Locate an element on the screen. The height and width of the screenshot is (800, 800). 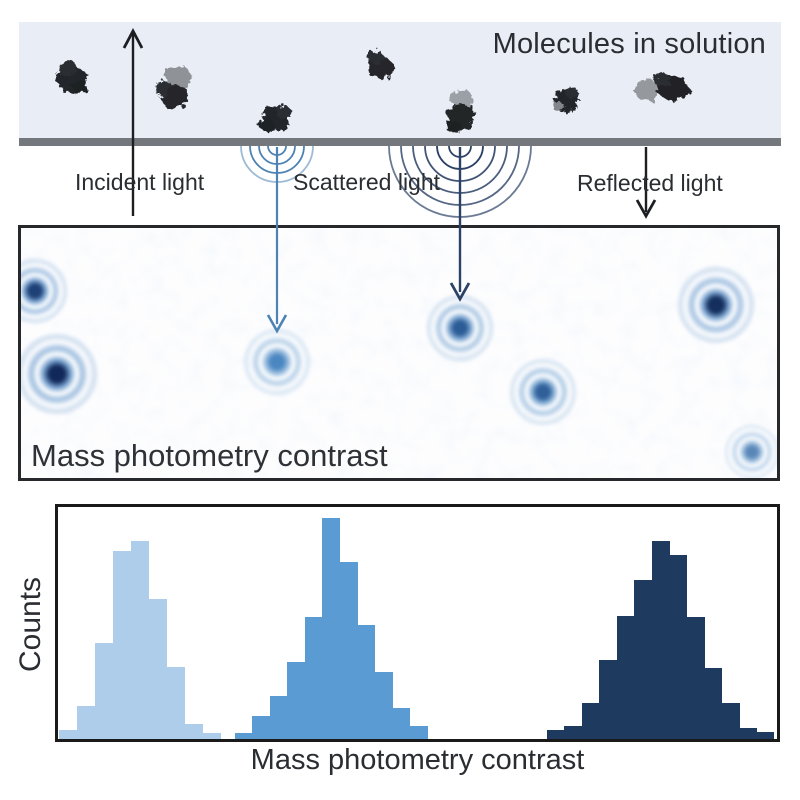
scattered-light-label: Scattered light is located at coordinates (367, 182).